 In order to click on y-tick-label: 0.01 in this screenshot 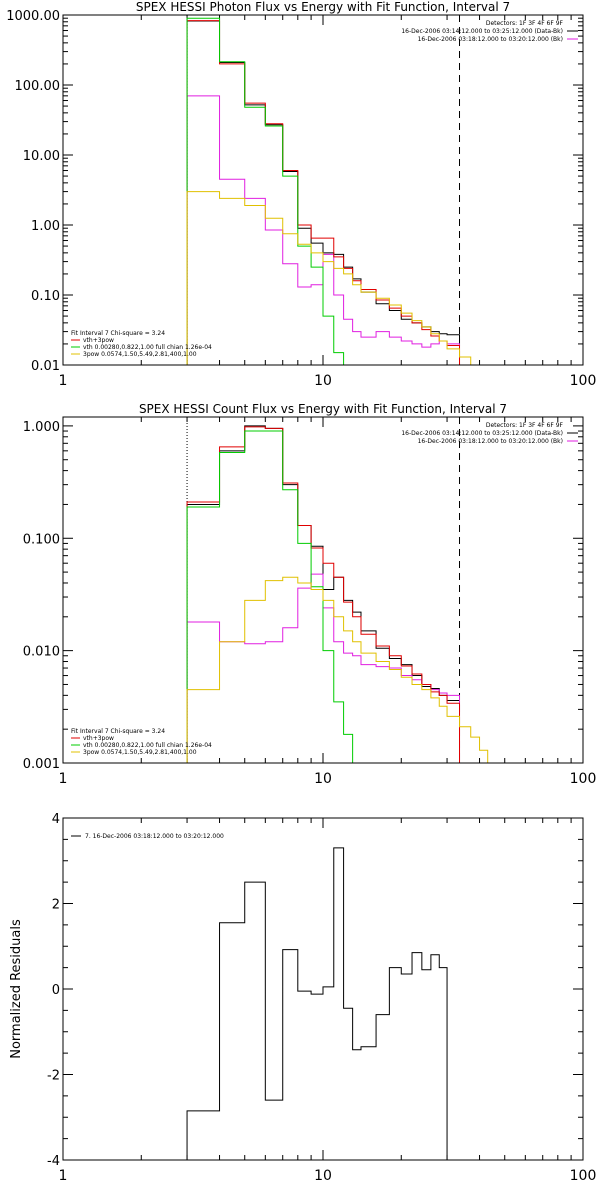, I will do `click(45, 366)`.